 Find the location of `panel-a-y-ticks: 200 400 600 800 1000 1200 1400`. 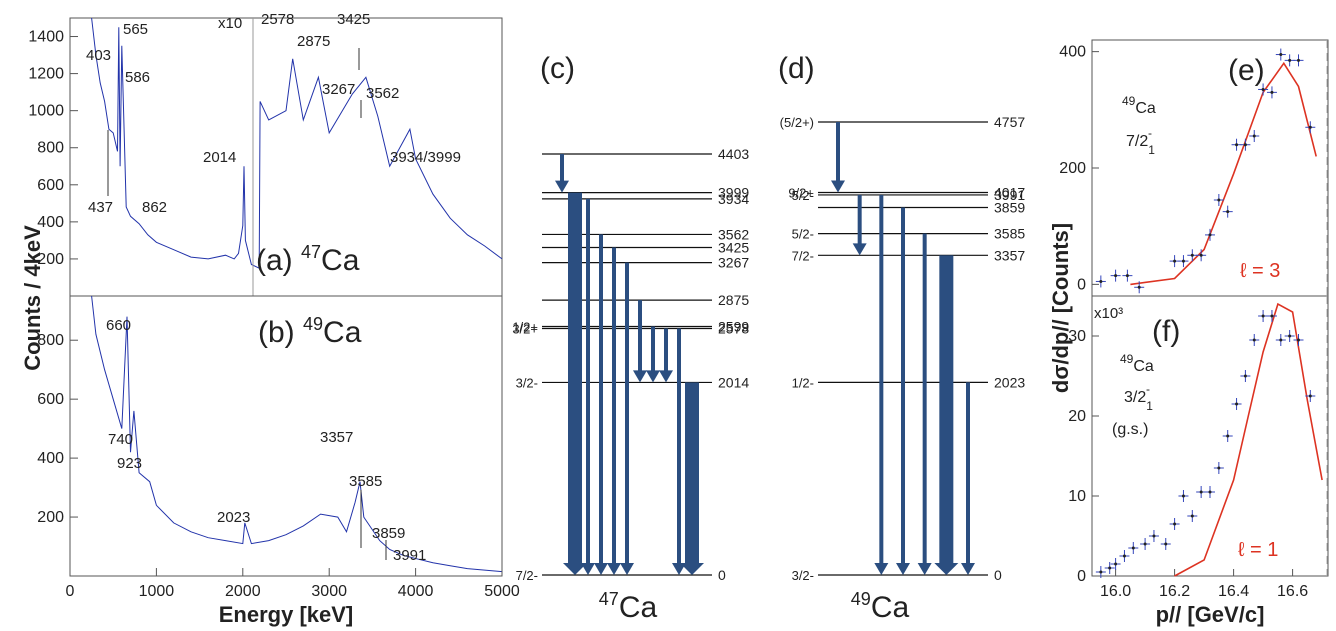

panel-a-y-ticks: 200 400 600 800 1000 1200 1400 is located at coordinates (53, 148).